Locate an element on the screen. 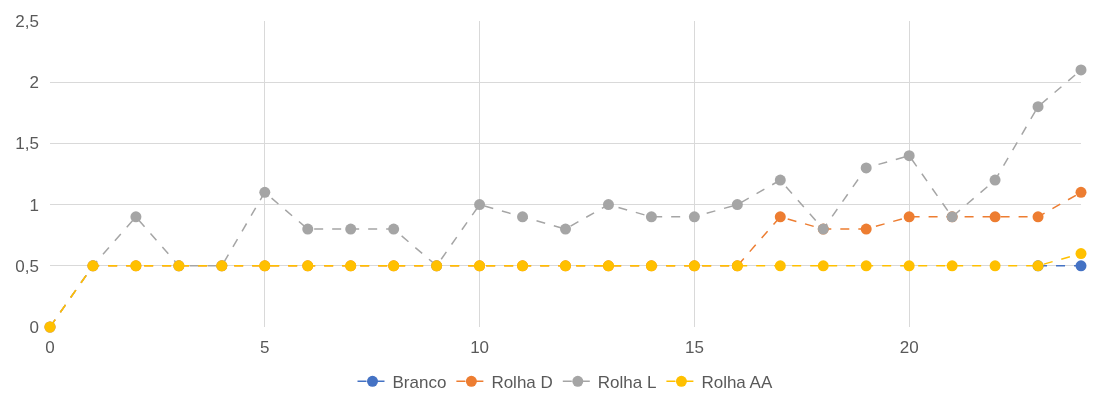 This screenshot has height=412, width=1093. y-tick-label: 0,5 is located at coordinates (27, 266).